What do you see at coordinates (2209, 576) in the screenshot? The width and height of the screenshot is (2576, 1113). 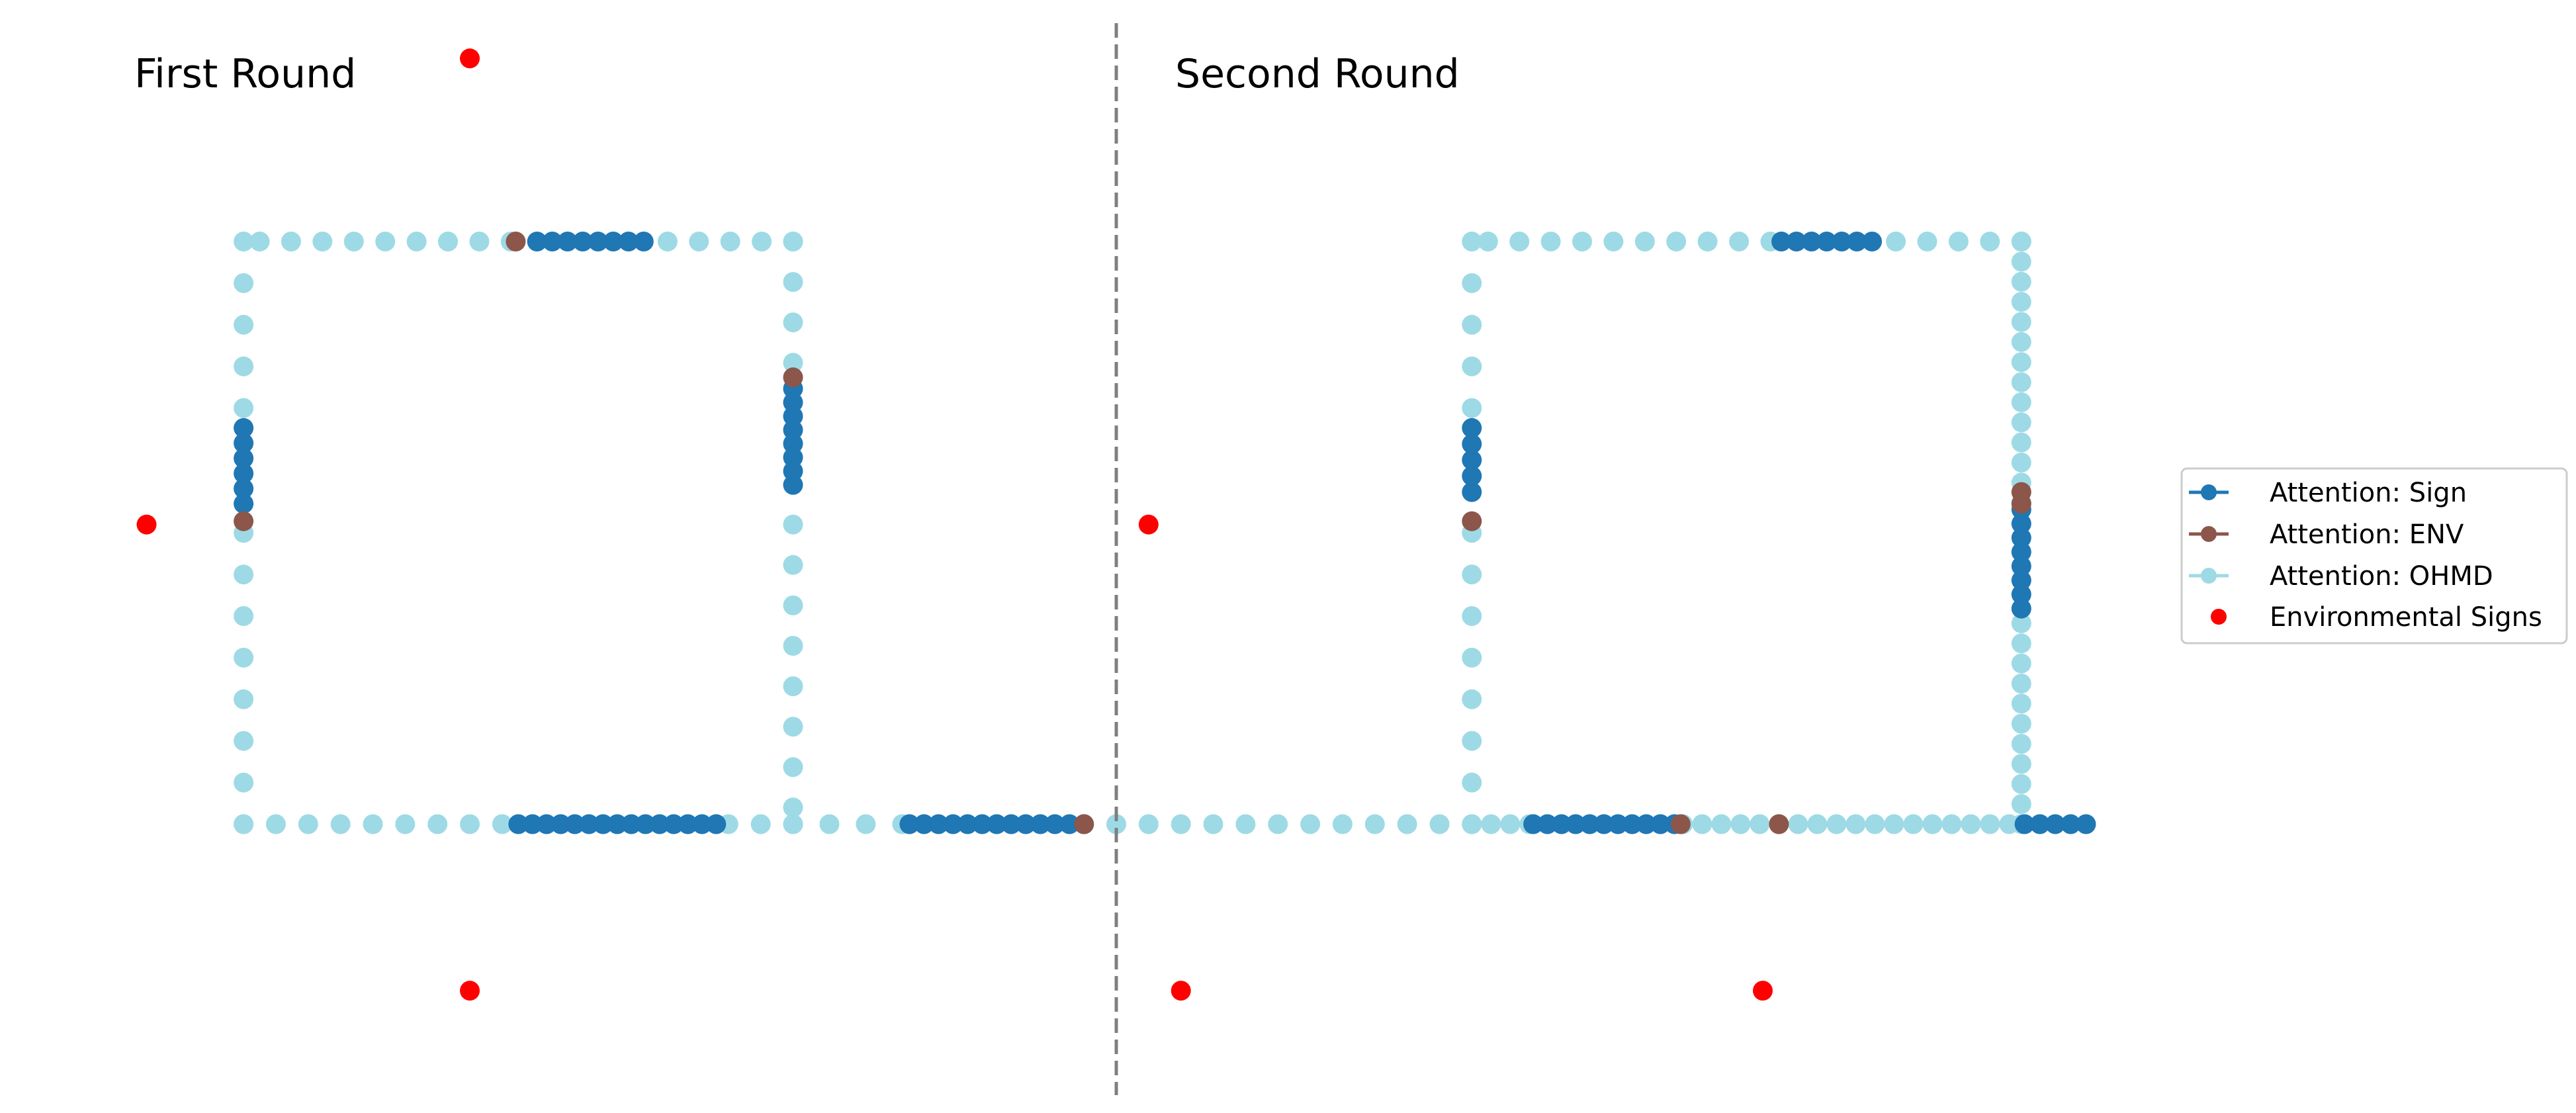 I see `legend-ohmd-marker` at bounding box center [2209, 576].